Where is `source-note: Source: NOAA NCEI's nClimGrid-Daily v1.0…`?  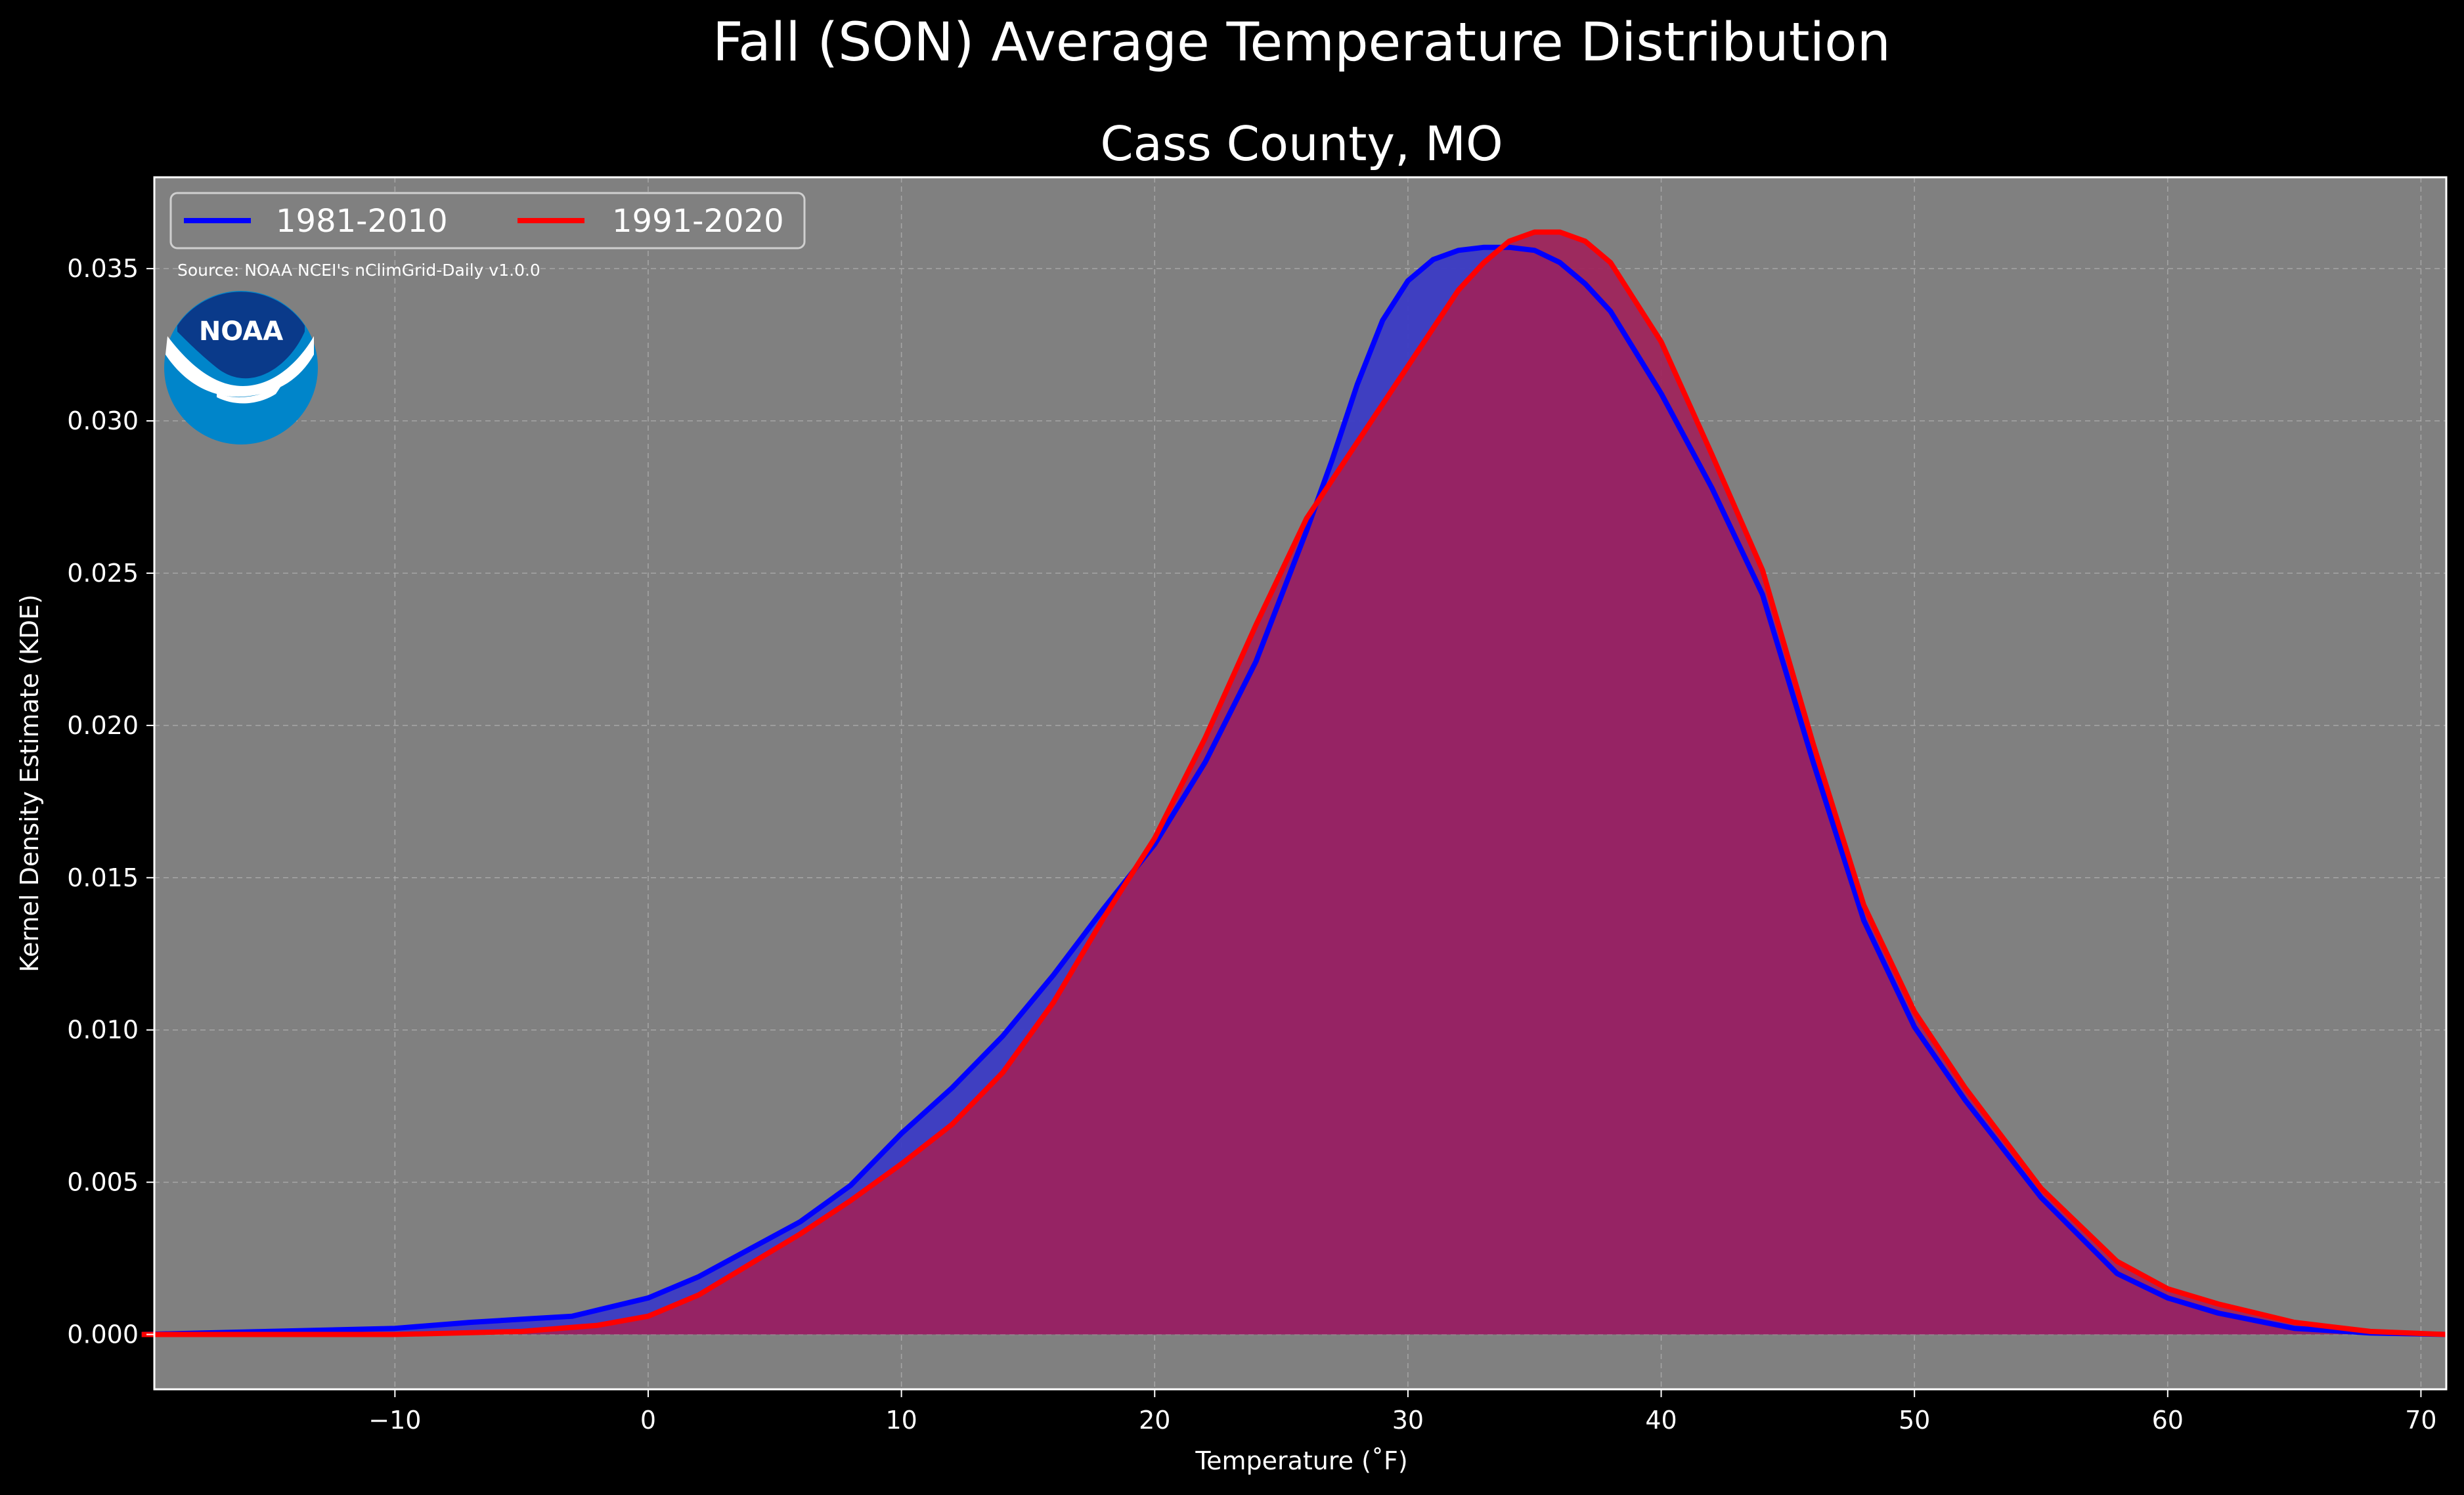
source-note: Source: NOAA NCEI's nClimGrid-Daily v1.0… is located at coordinates (358, 270).